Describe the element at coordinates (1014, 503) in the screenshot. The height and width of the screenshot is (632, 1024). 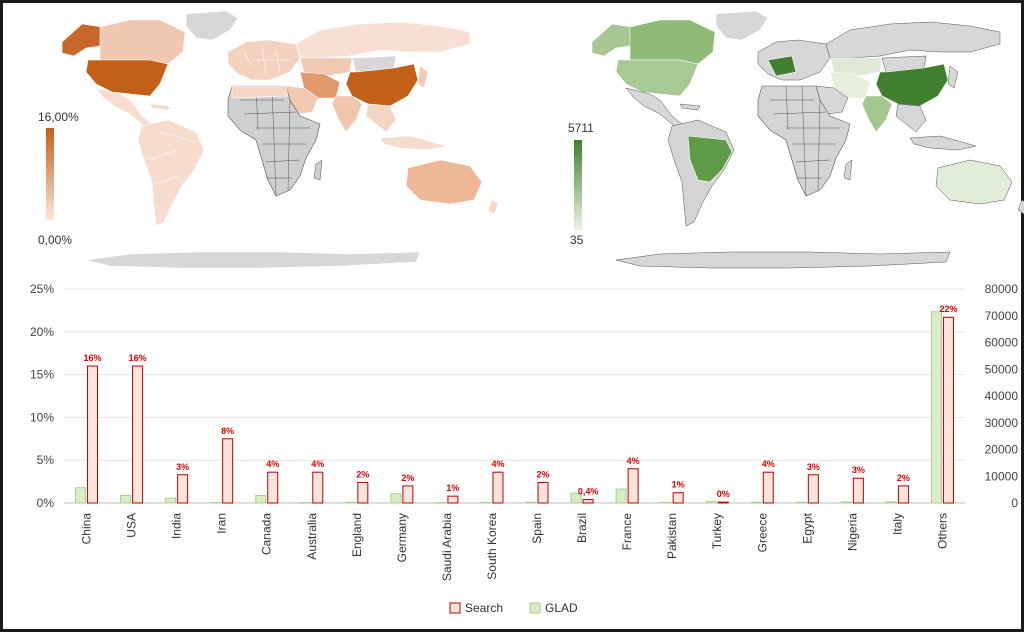
I see `right-tick-label: 0` at that location.